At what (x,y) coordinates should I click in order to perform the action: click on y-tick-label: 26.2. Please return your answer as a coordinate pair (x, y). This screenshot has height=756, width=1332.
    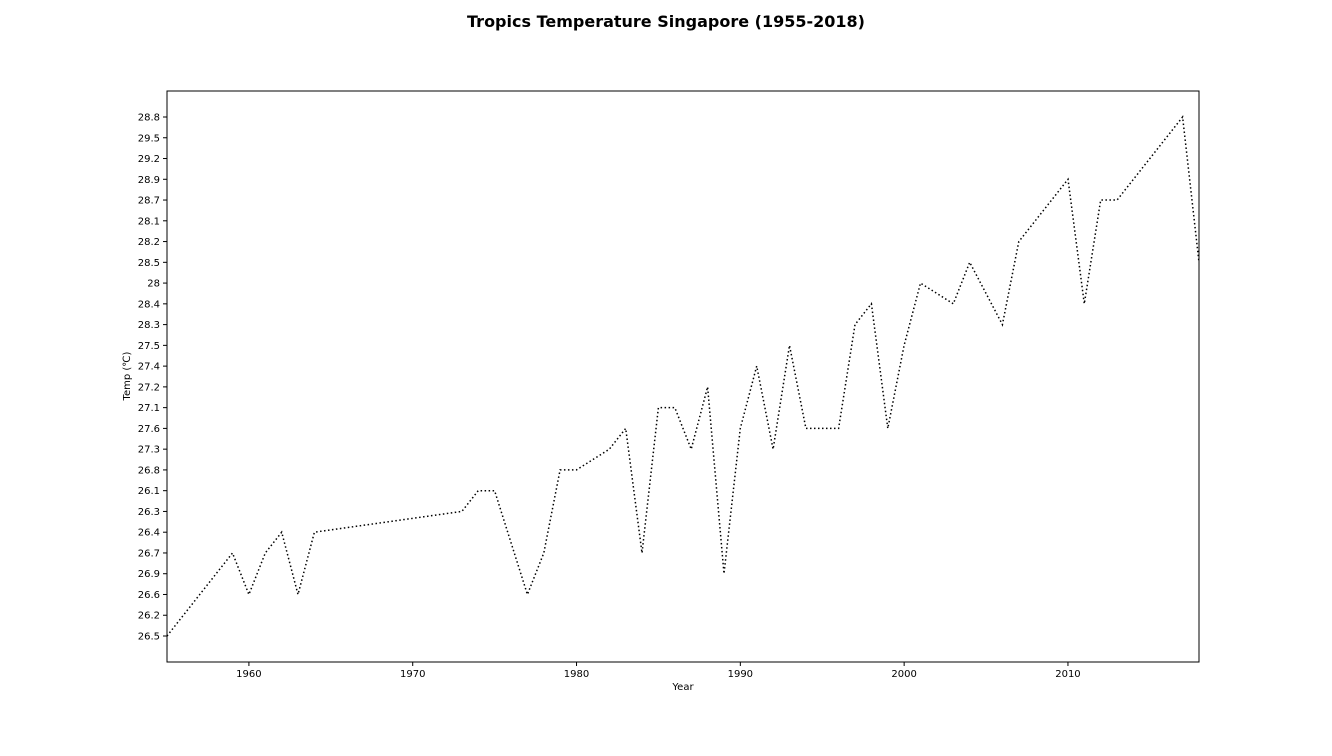
    Looking at the image, I should click on (149, 616).